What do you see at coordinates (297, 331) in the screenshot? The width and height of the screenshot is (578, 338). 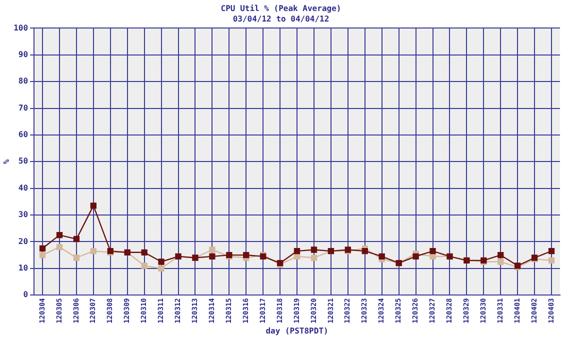 I see `x-axis-title: day (PST8PDT)` at bounding box center [297, 331].